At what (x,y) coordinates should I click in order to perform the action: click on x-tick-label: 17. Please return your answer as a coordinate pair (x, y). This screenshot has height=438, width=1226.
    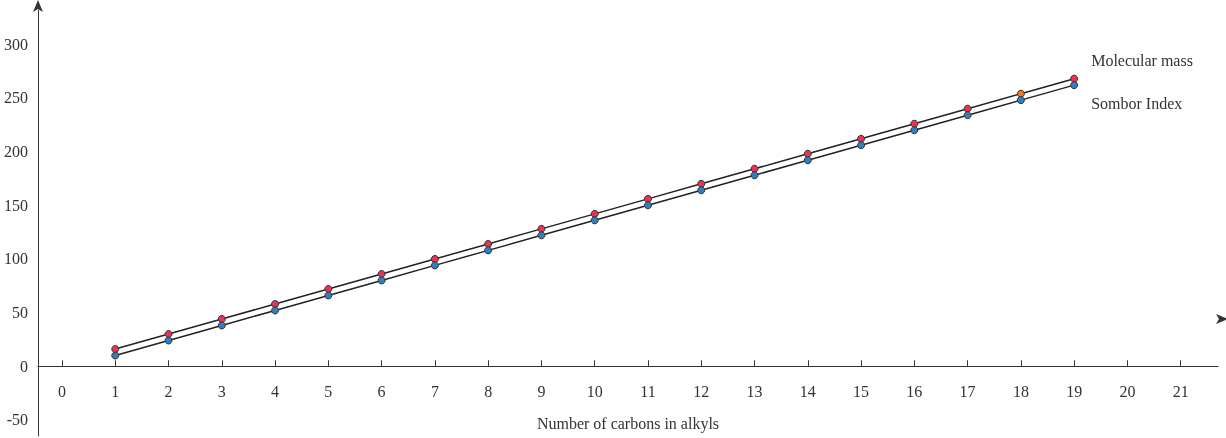
    Looking at the image, I should click on (967, 392).